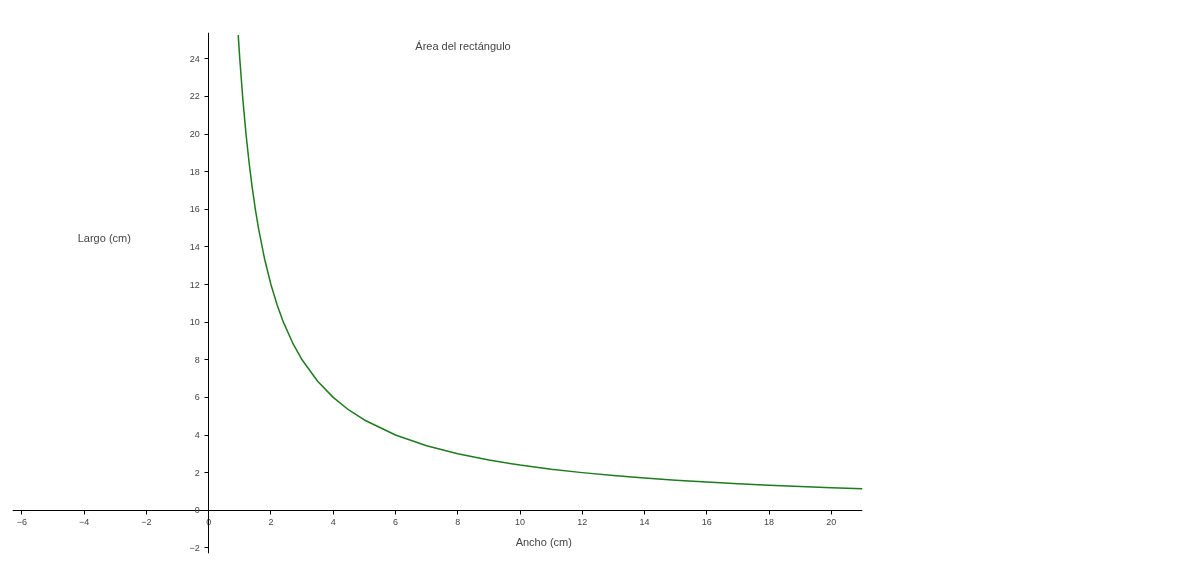 The width and height of the screenshot is (1194, 577). Describe the element at coordinates (271, 522) in the screenshot. I see `x-tick-label: 2` at that location.